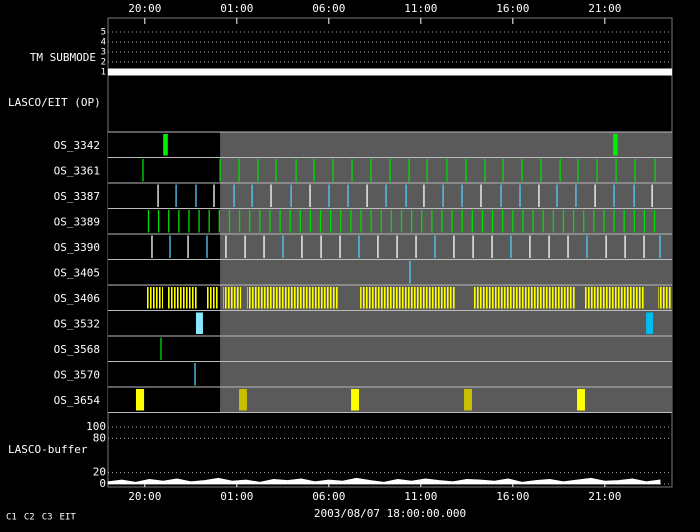  What do you see at coordinates (99, 472) in the screenshot?
I see `y-tick-label: 20` at bounding box center [99, 472].